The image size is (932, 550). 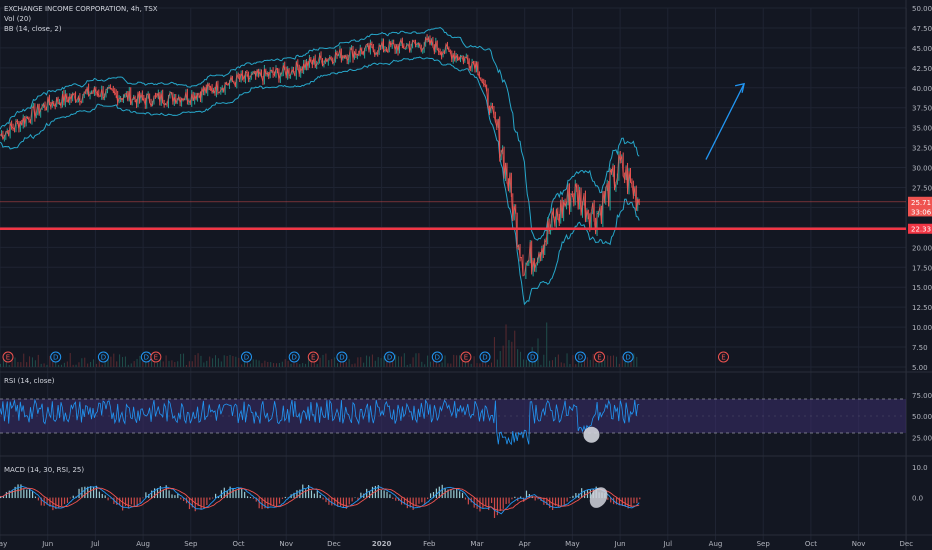 I want to click on event-marker-label-3: D, so click(x=146, y=358).